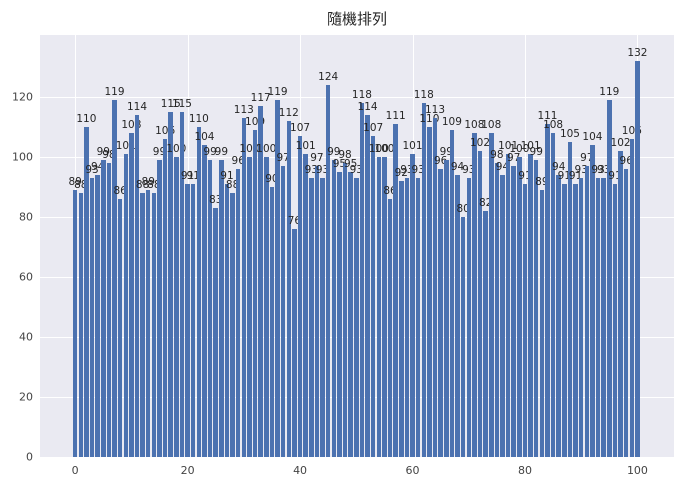 The width and height of the screenshot is (685, 490). Describe the element at coordinates (238, 161) in the screenshot. I see `bar-value-label: 96` at that location.